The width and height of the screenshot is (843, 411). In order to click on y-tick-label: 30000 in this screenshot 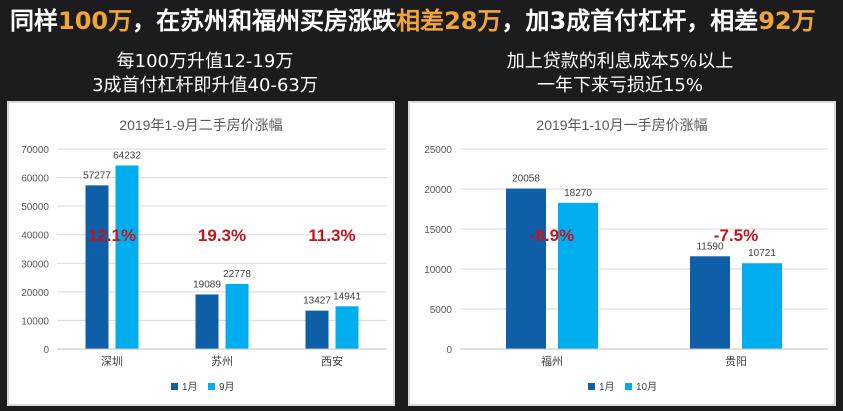, I will do `click(35, 264)`.